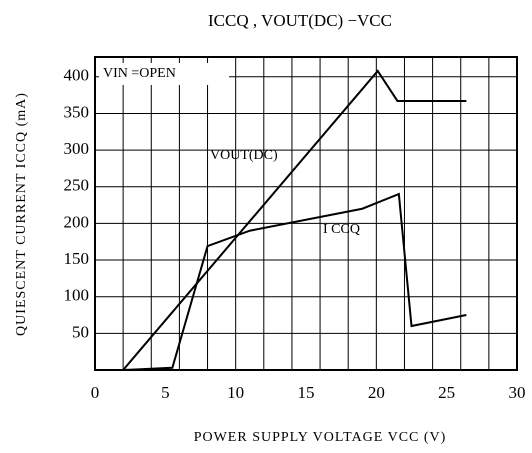 Image resolution: width=532 pixels, height=453 pixels. I want to click on annotation: VIN =OPEN, so click(139, 73).